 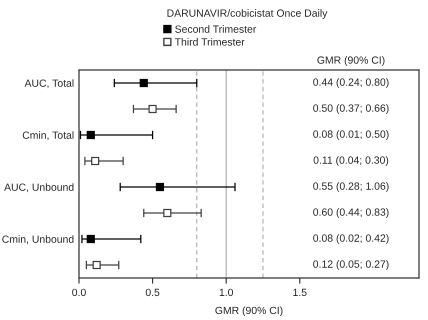 I want to click on annotation: 0.44 (0.24; 0.80), so click(x=351, y=83).